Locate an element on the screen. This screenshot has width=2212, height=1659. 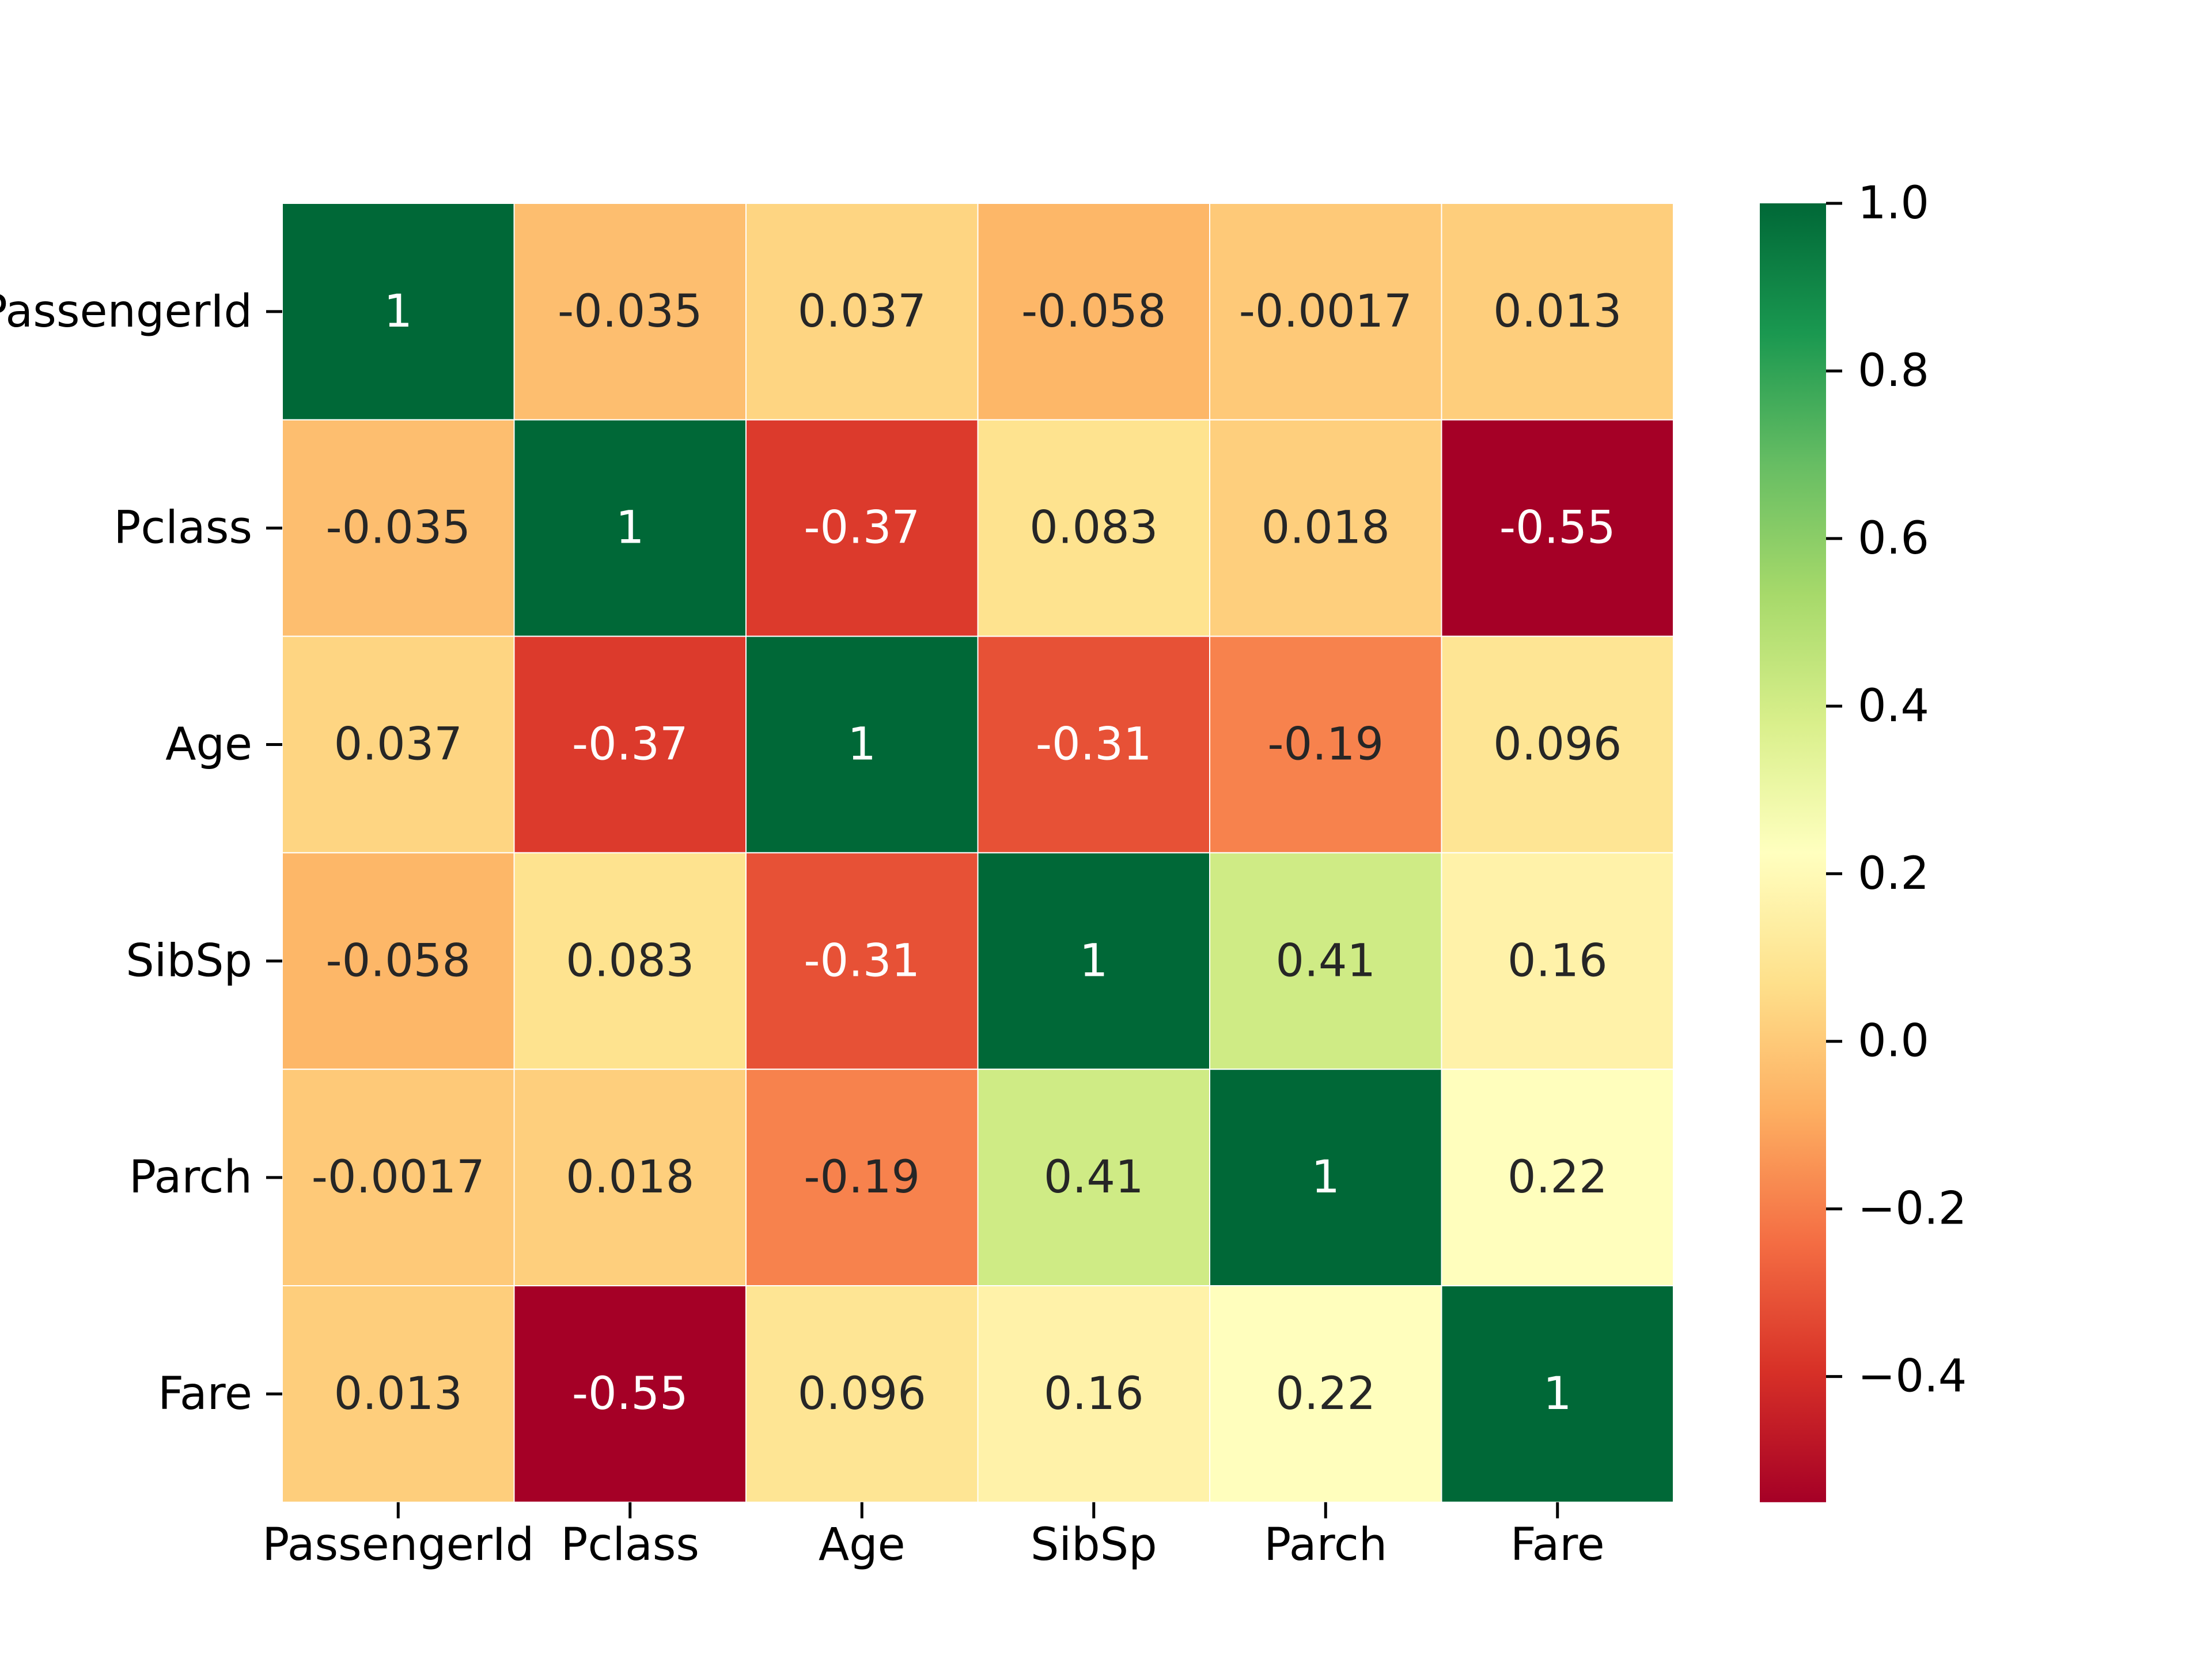
x-tick-label: Fare is located at coordinates (1557, 1545).